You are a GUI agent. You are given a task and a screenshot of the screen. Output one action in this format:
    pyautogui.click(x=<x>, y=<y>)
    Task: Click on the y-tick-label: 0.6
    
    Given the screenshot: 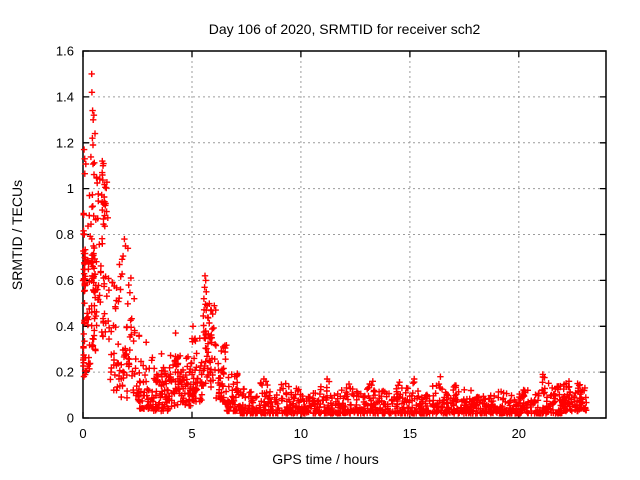 What is the action you would take?
    pyautogui.click(x=65, y=280)
    